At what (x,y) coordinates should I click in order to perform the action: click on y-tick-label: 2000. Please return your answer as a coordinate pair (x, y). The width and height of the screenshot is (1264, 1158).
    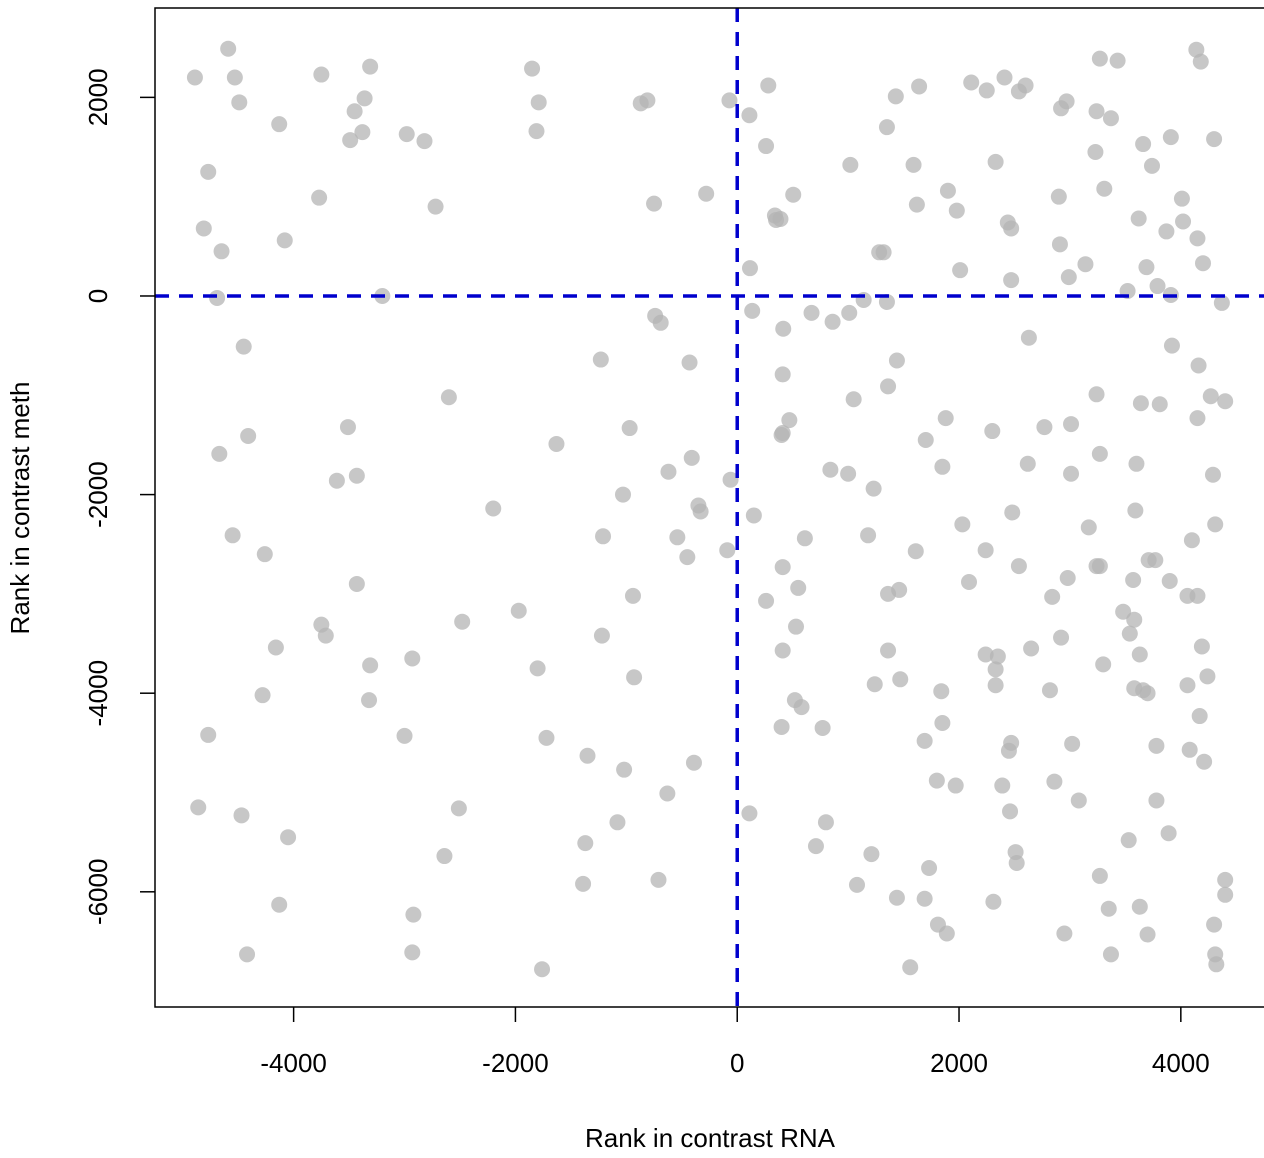
    Looking at the image, I should click on (98, 97).